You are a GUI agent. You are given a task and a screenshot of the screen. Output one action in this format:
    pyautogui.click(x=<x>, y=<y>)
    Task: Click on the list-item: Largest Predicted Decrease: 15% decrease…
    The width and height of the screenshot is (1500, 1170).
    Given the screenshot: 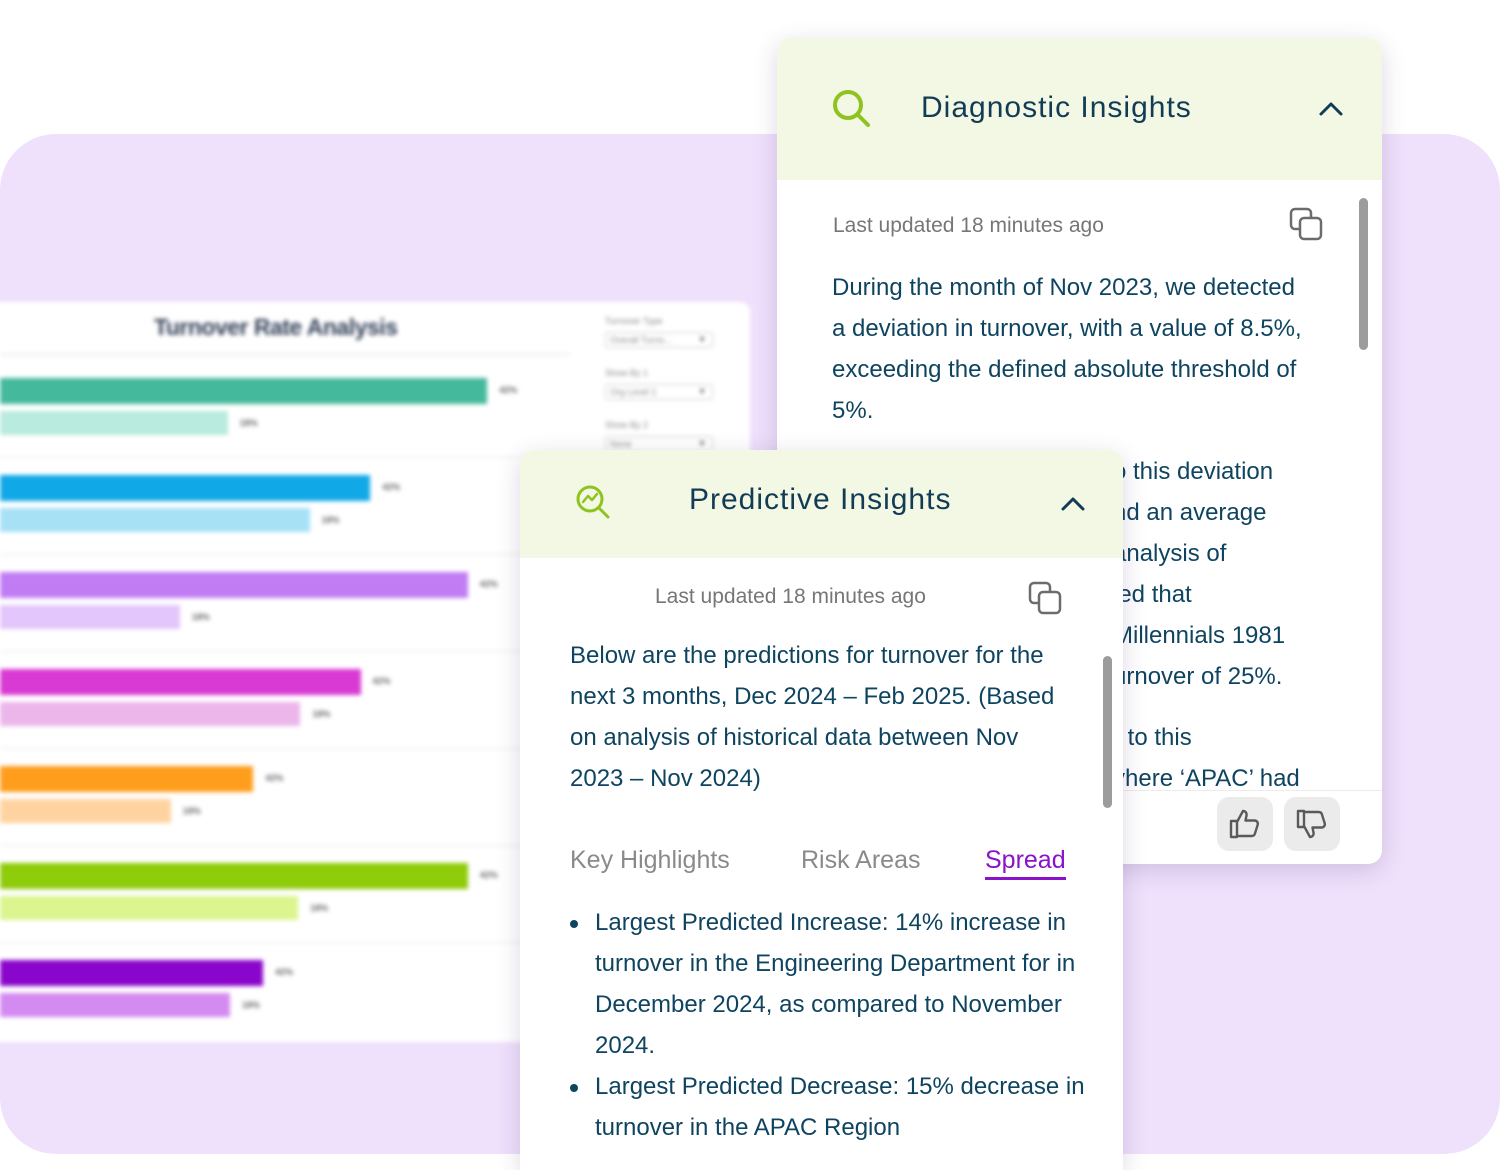 What is the action you would take?
    pyautogui.click(x=830, y=1107)
    